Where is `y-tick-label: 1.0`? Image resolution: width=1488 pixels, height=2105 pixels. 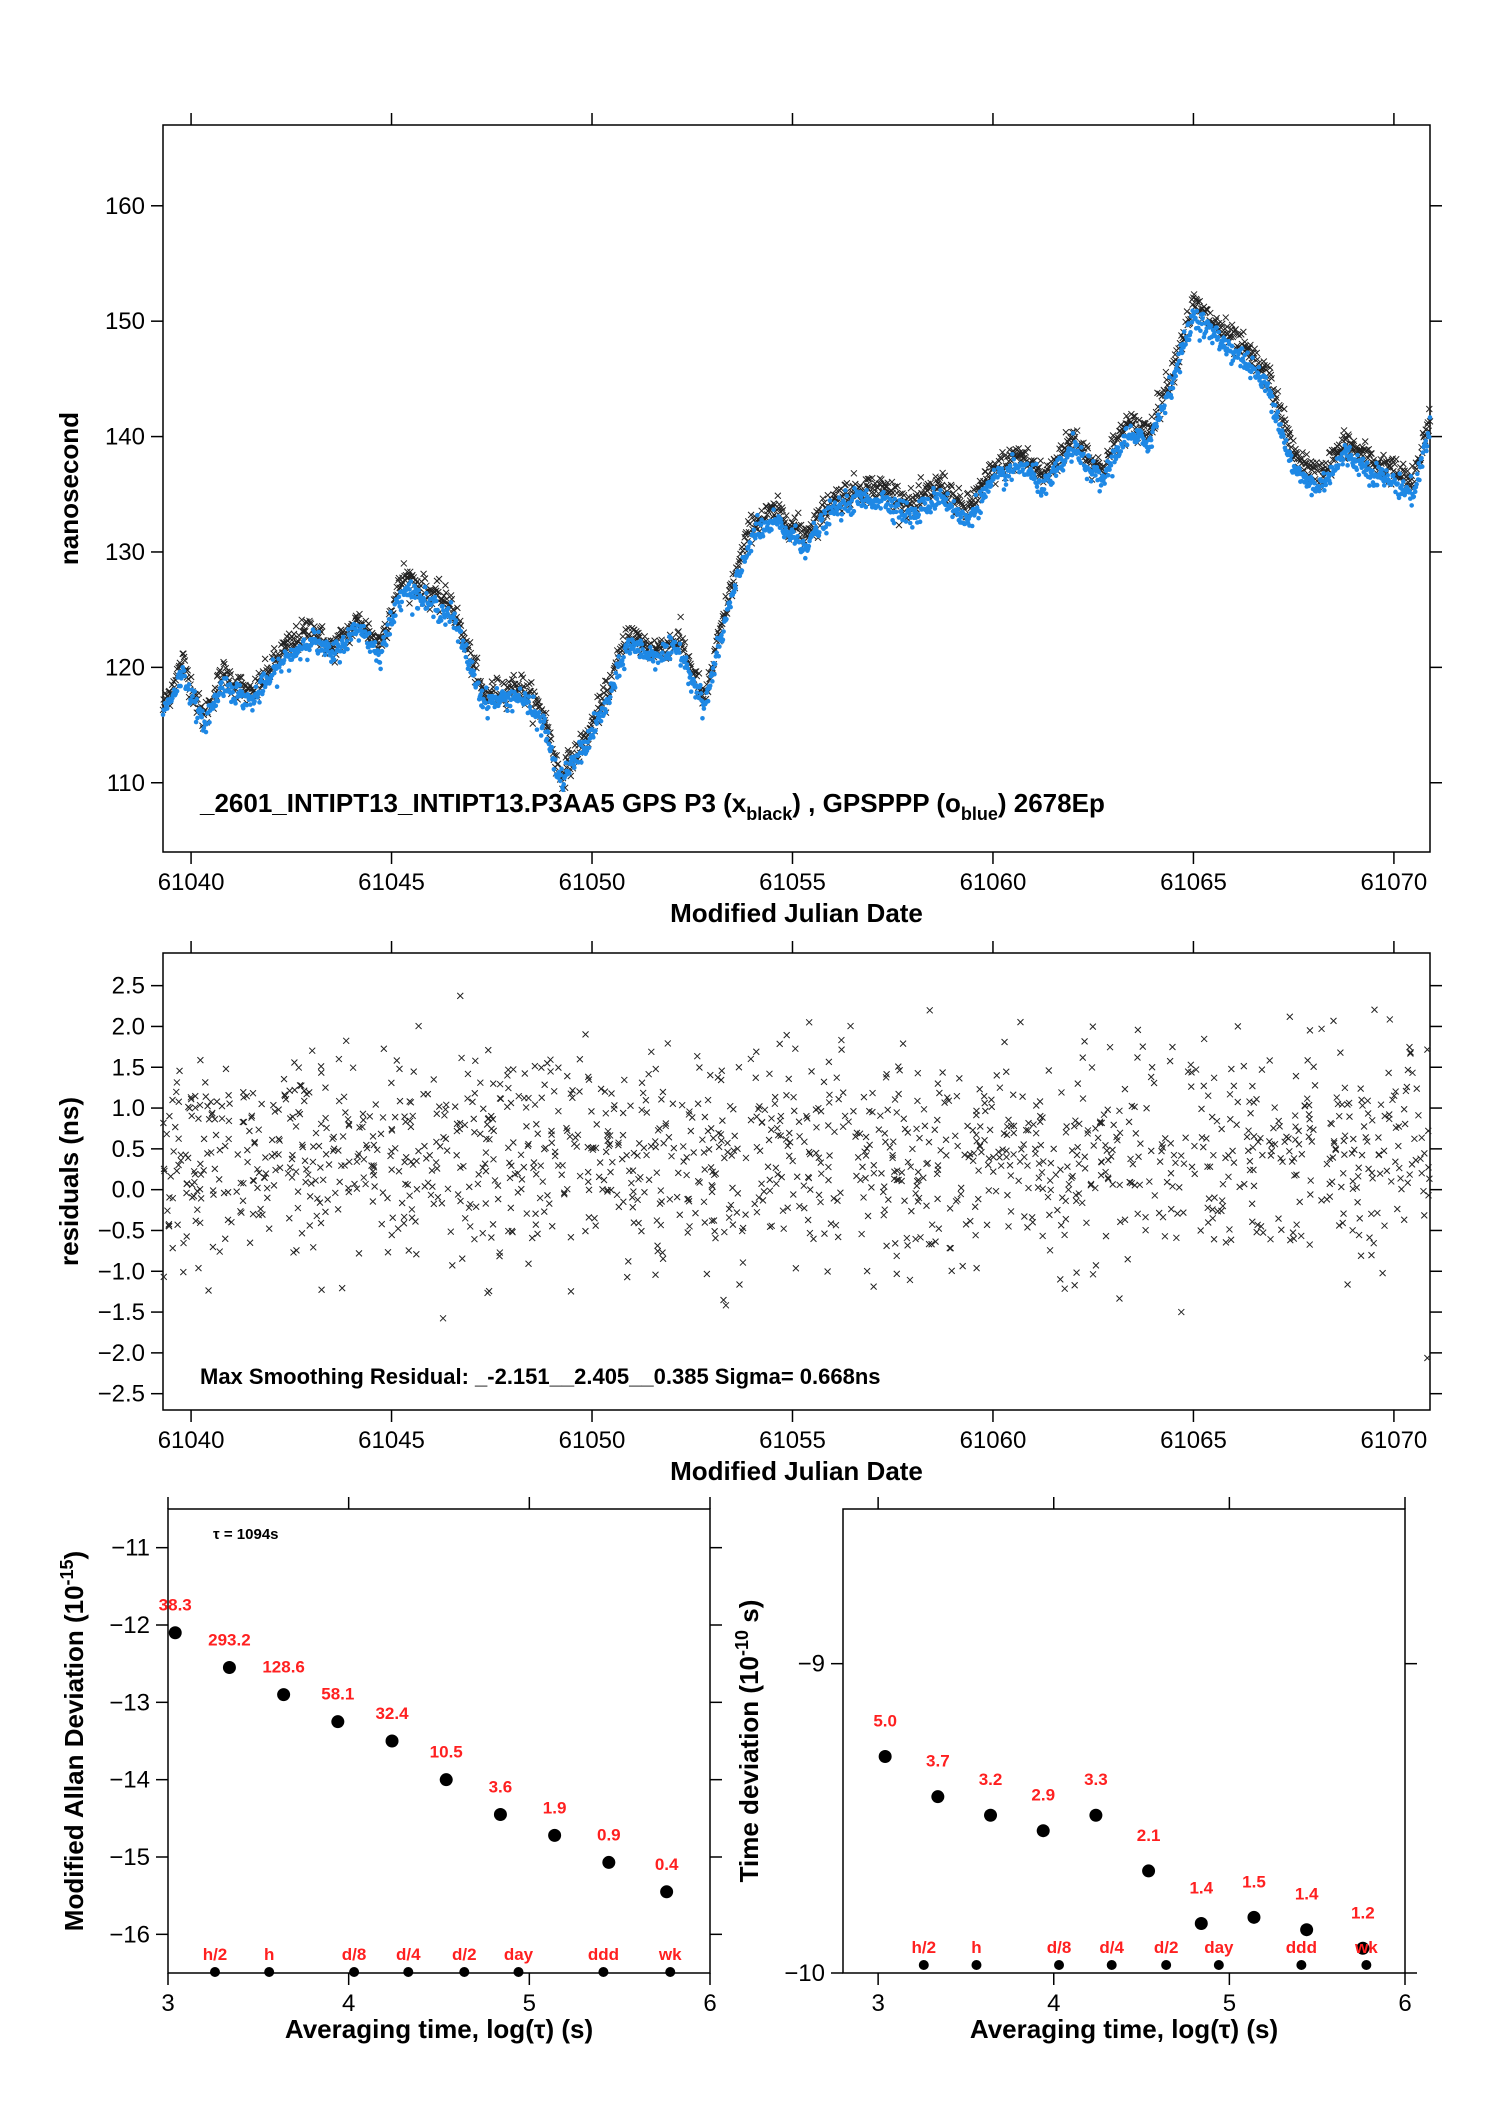 y-tick-label: 1.0 is located at coordinates (128, 1108).